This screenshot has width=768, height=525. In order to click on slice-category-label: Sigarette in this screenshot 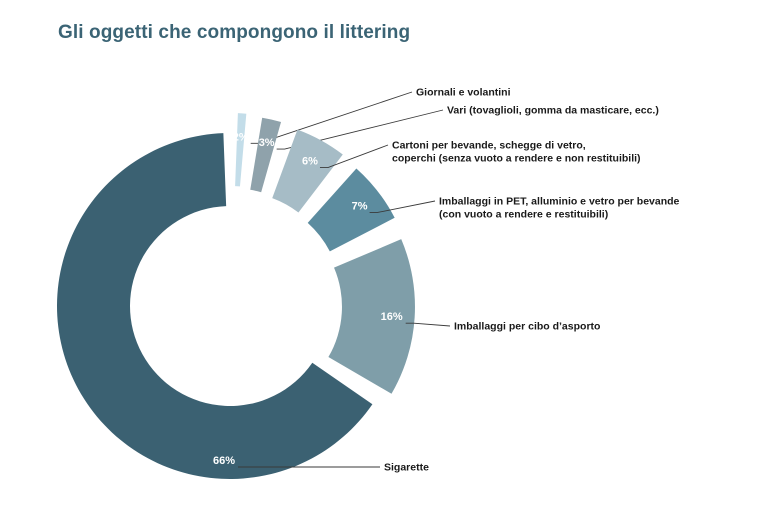, I will do `click(406, 468)`.